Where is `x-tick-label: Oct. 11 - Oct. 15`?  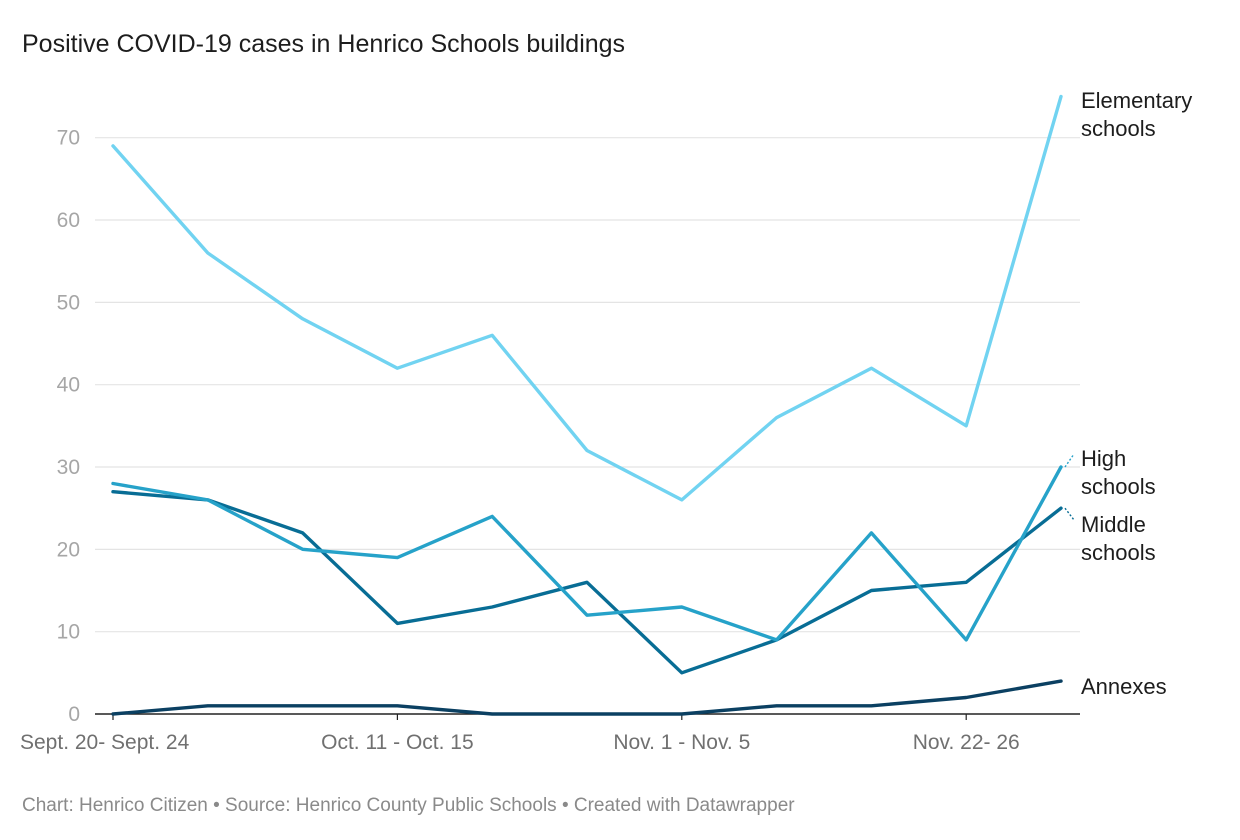 x-tick-label: Oct. 11 - Oct. 15 is located at coordinates (397, 742).